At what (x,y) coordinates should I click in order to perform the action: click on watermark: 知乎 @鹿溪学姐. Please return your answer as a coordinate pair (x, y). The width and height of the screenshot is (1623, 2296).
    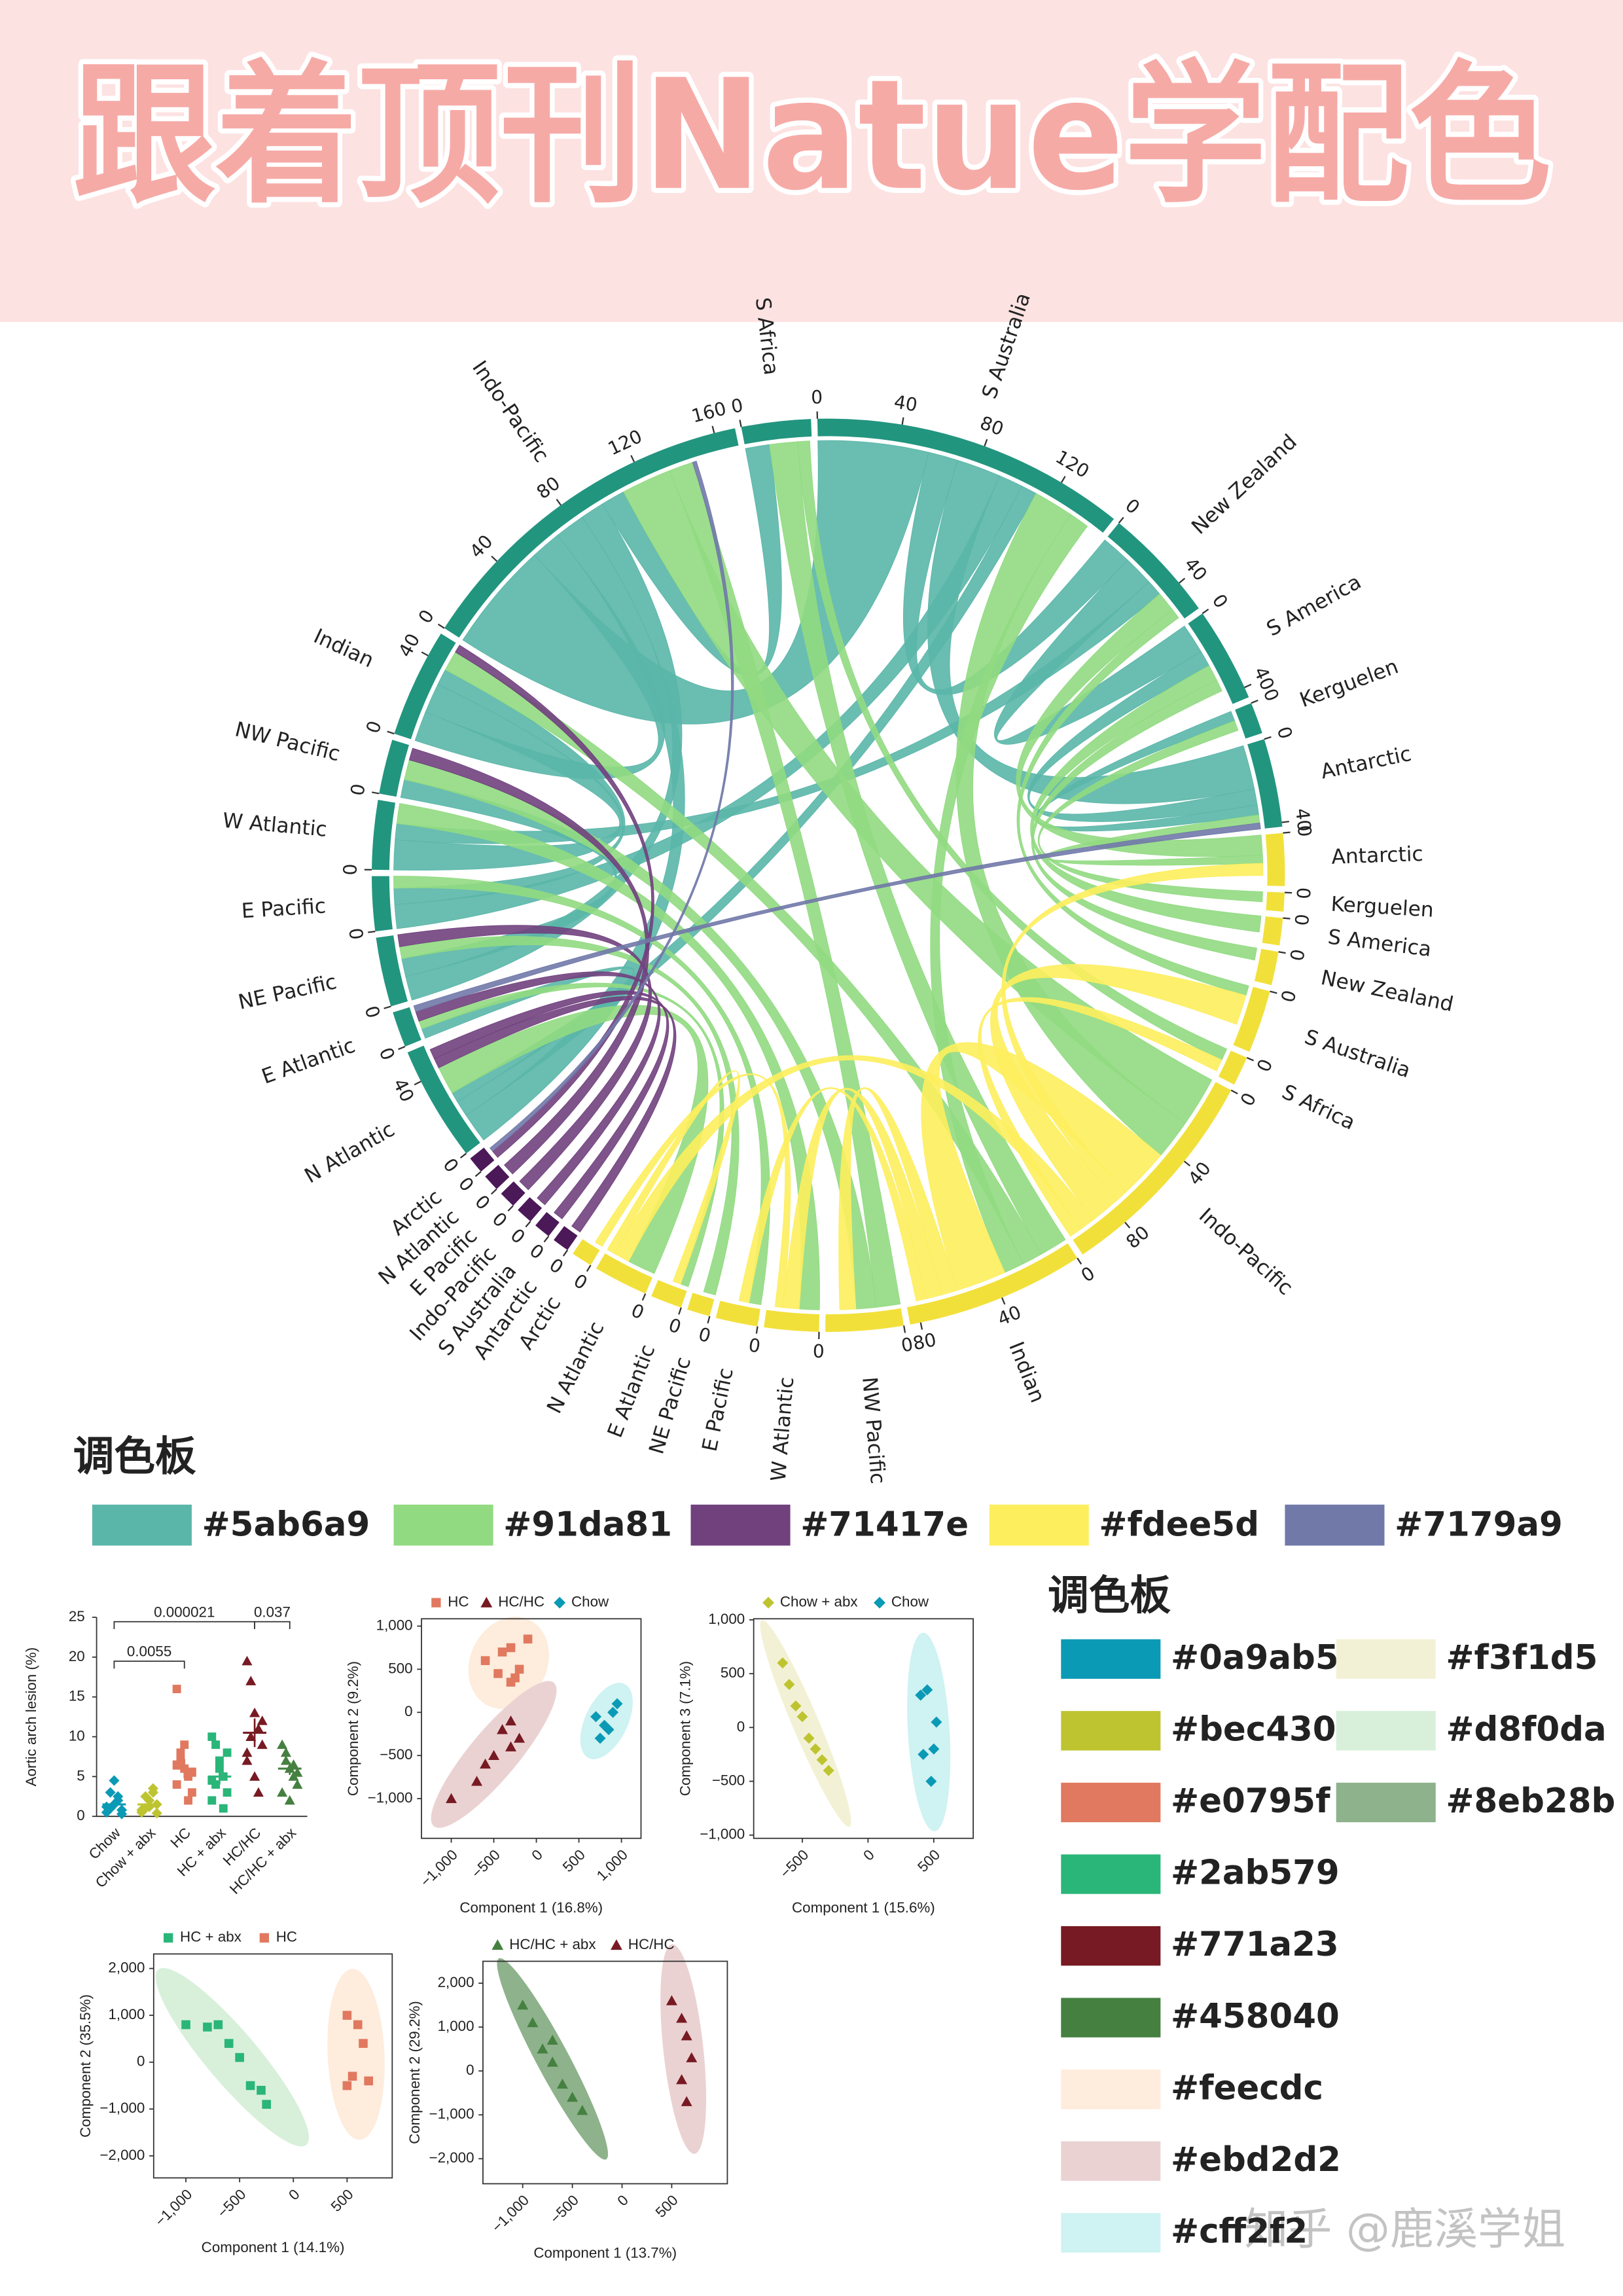
    Looking at the image, I should click on (1404, 2229).